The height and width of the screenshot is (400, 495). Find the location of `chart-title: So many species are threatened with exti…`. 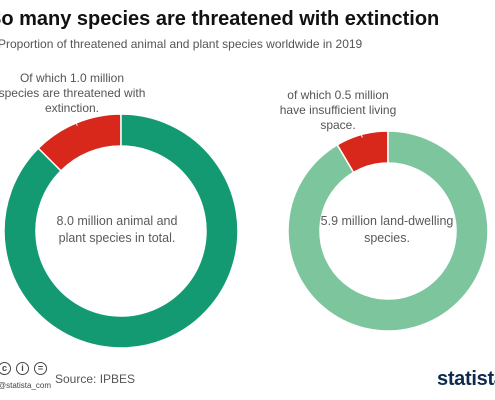

chart-title: So many species are threatened with exti… is located at coordinates (220, 19).